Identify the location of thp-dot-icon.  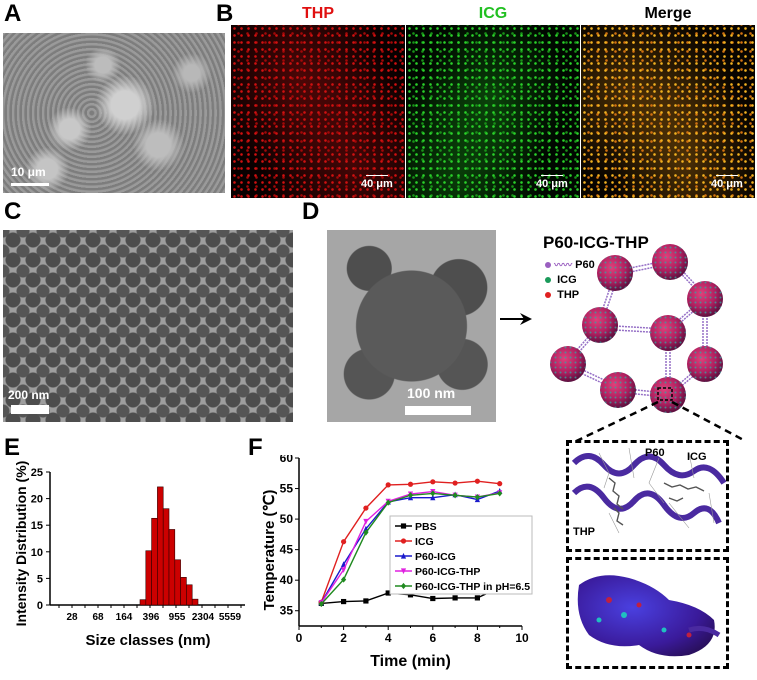
(548, 295).